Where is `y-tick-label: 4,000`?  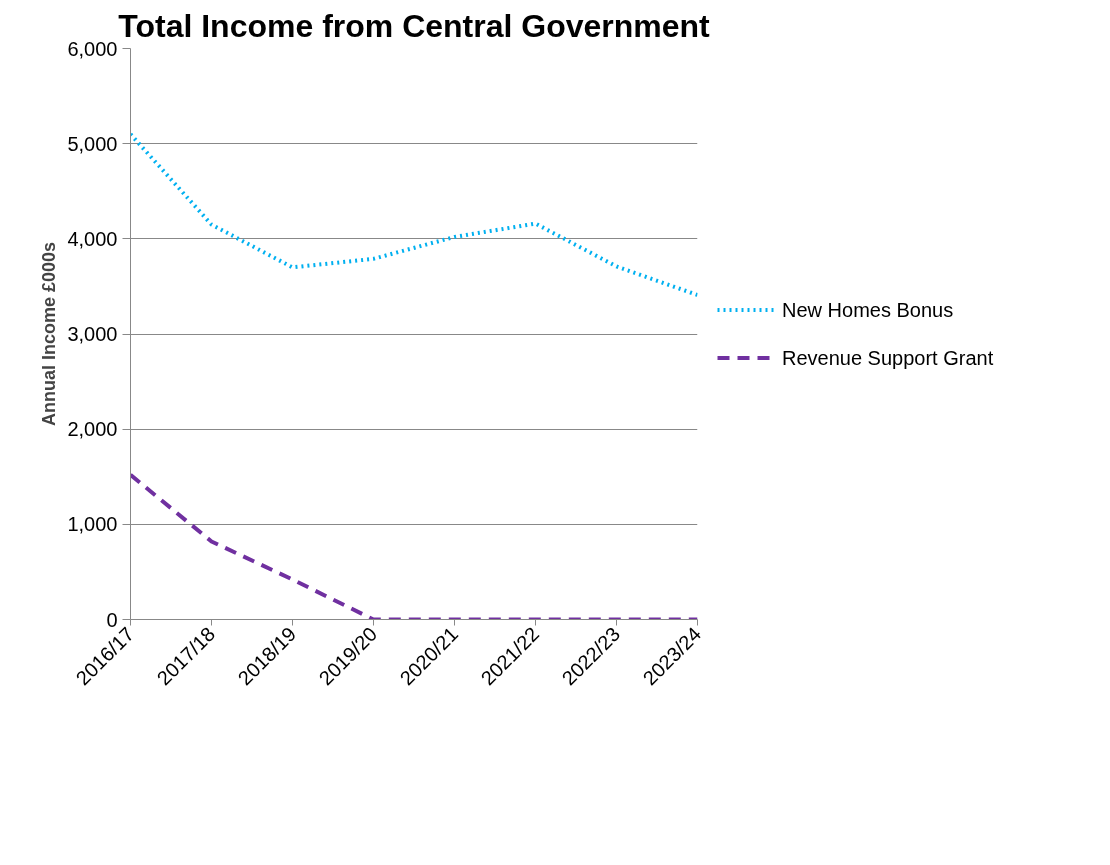 y-tick-label: 4,000 is located at coordinates (92, 238).